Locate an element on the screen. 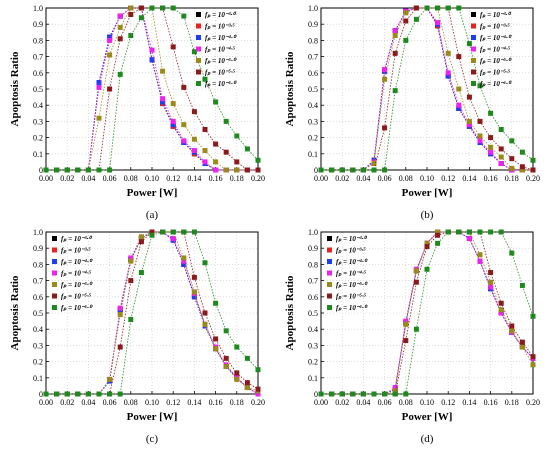 This screenshot has width=550, height=453. panel-label: (b) is located at coordinates (427, 215).